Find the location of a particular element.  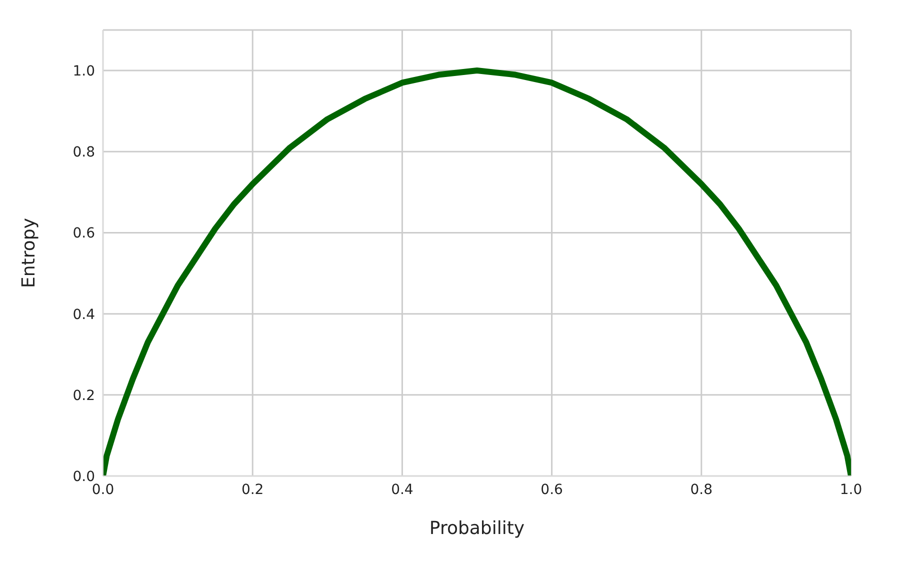

x-tick-label: 1.0 is located at coordinates (851, 490).